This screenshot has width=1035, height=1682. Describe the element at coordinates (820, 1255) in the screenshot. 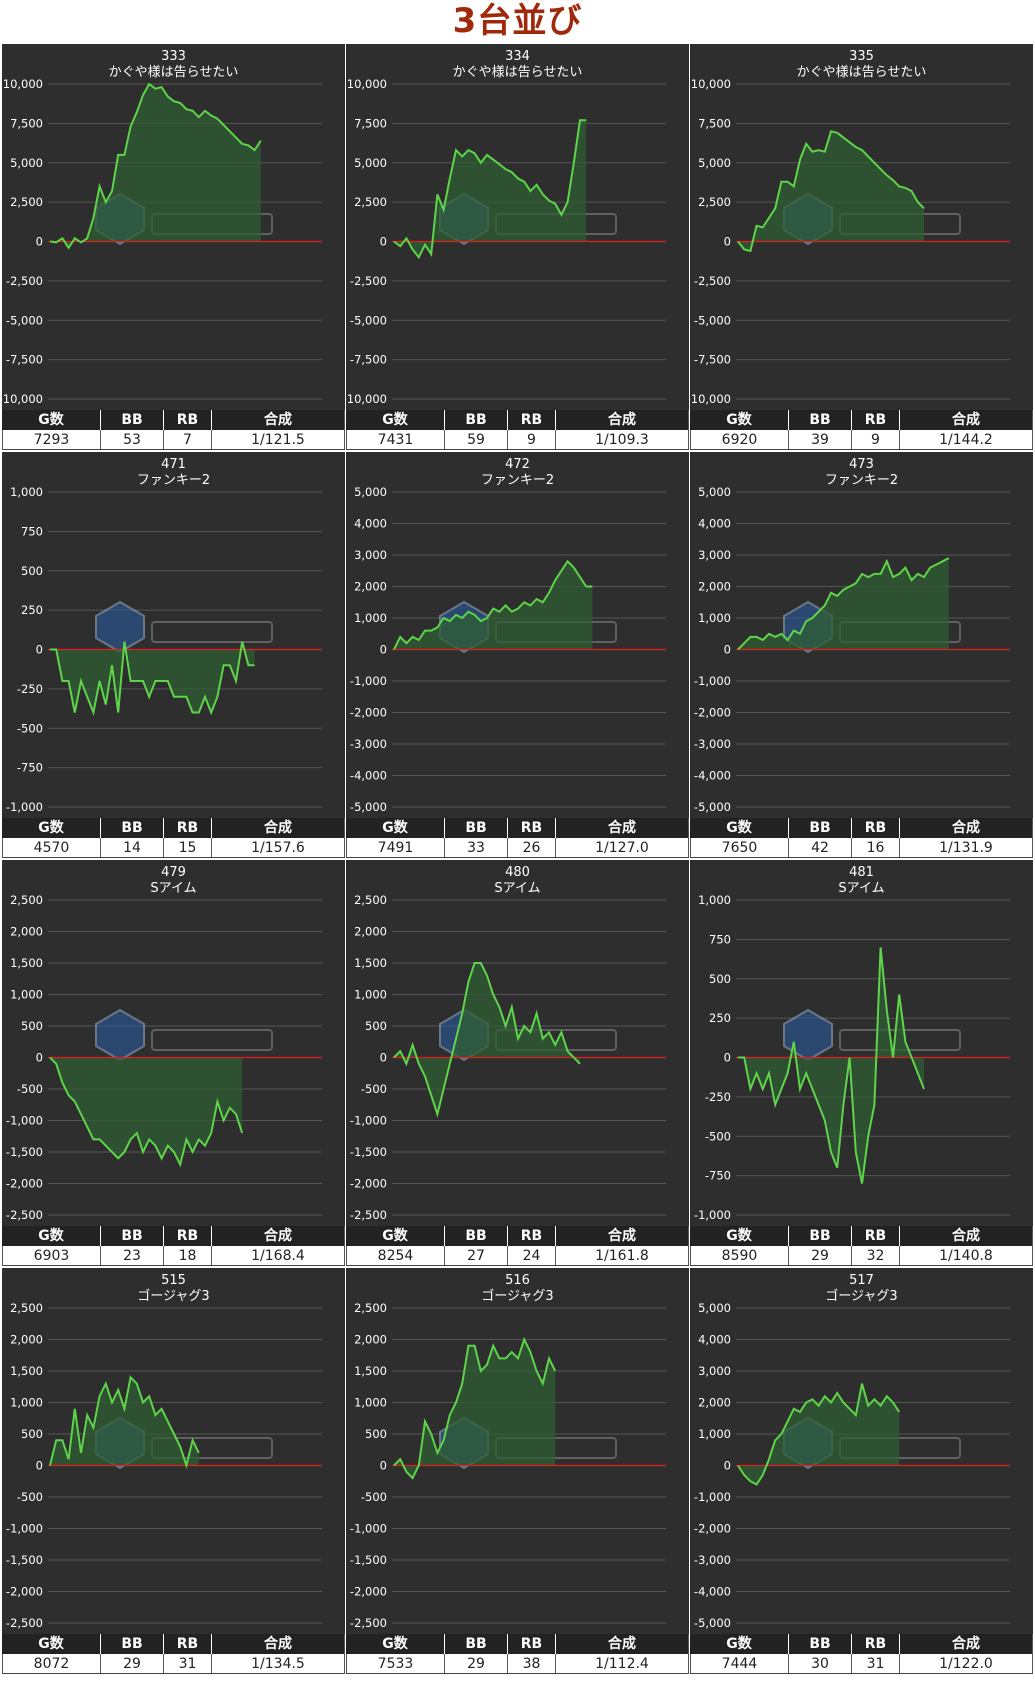

I see `stats-value-bb: 29` at that location.